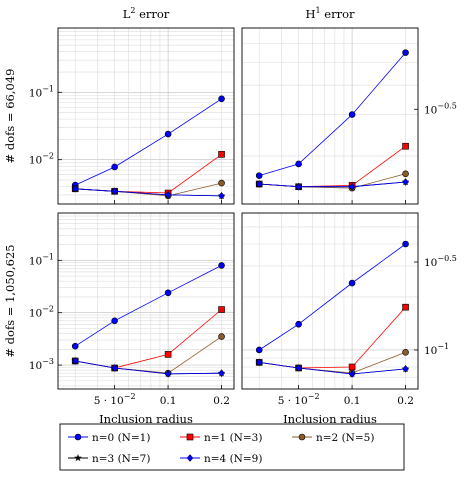 The height and width of the screenshot is (484, 464). I want to click on y-tick-label-1-1: 10⁻², so click(41, 159).